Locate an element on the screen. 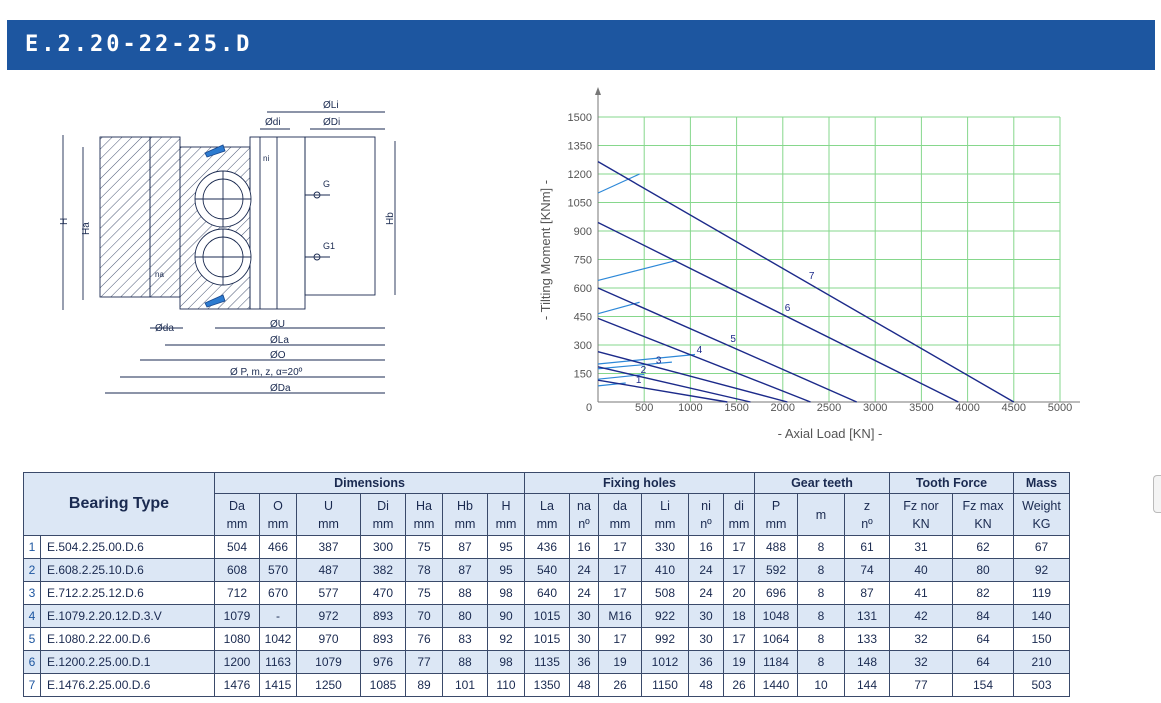 This screenshot has width=1161, height=703. table-cell: 40 is located at coordinates (921, 570).